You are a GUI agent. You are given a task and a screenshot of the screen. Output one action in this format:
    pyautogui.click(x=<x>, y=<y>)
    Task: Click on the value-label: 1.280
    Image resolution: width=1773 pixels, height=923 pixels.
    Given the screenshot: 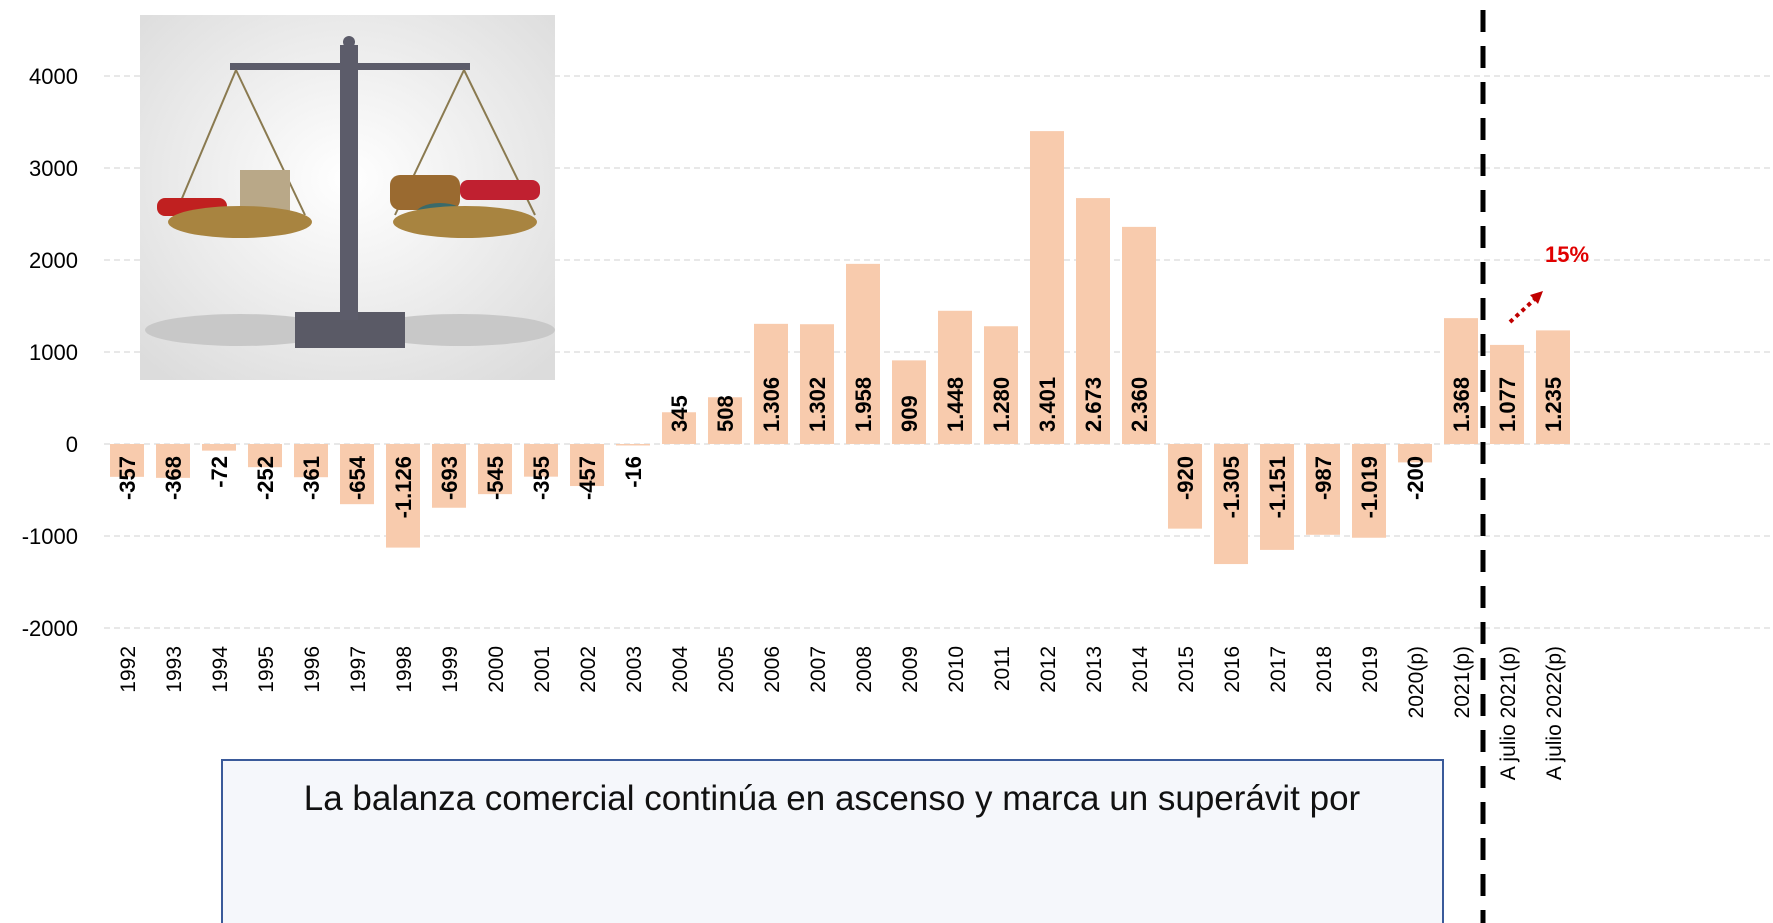 What is the action you would take?
    pyautogui.click(x=1001, y=404)
    